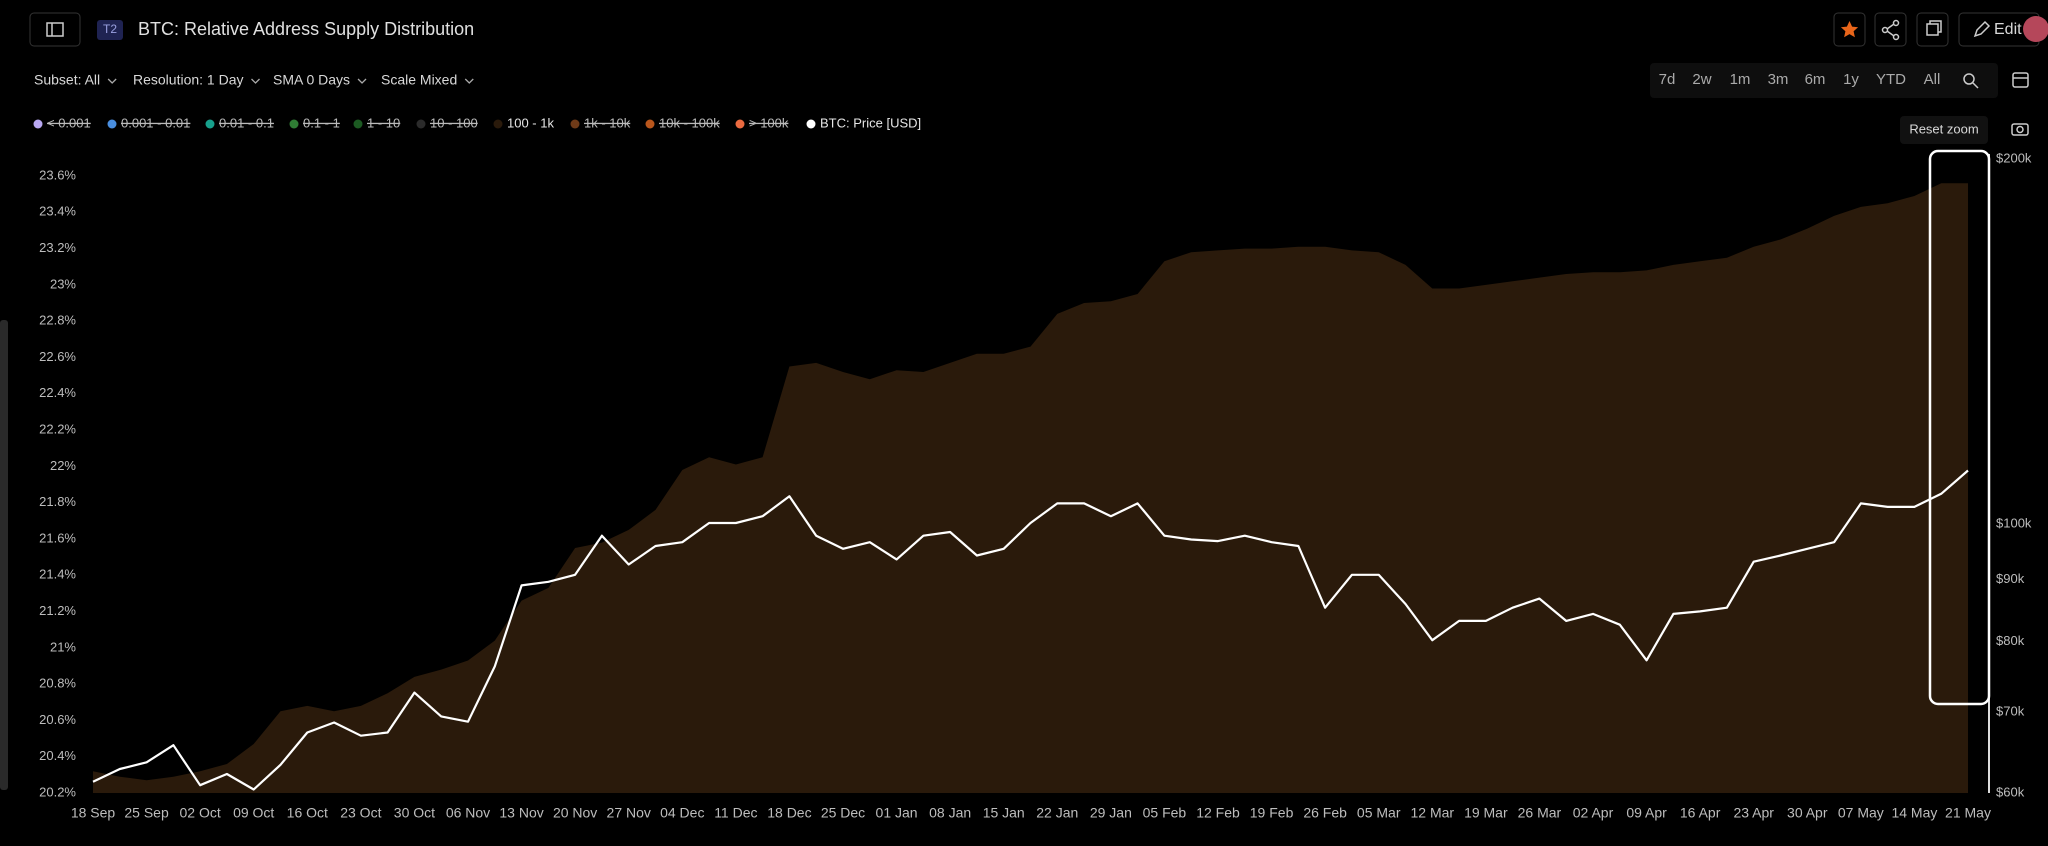  I want to click on y-tick-label: 23%, so click(63, 283).